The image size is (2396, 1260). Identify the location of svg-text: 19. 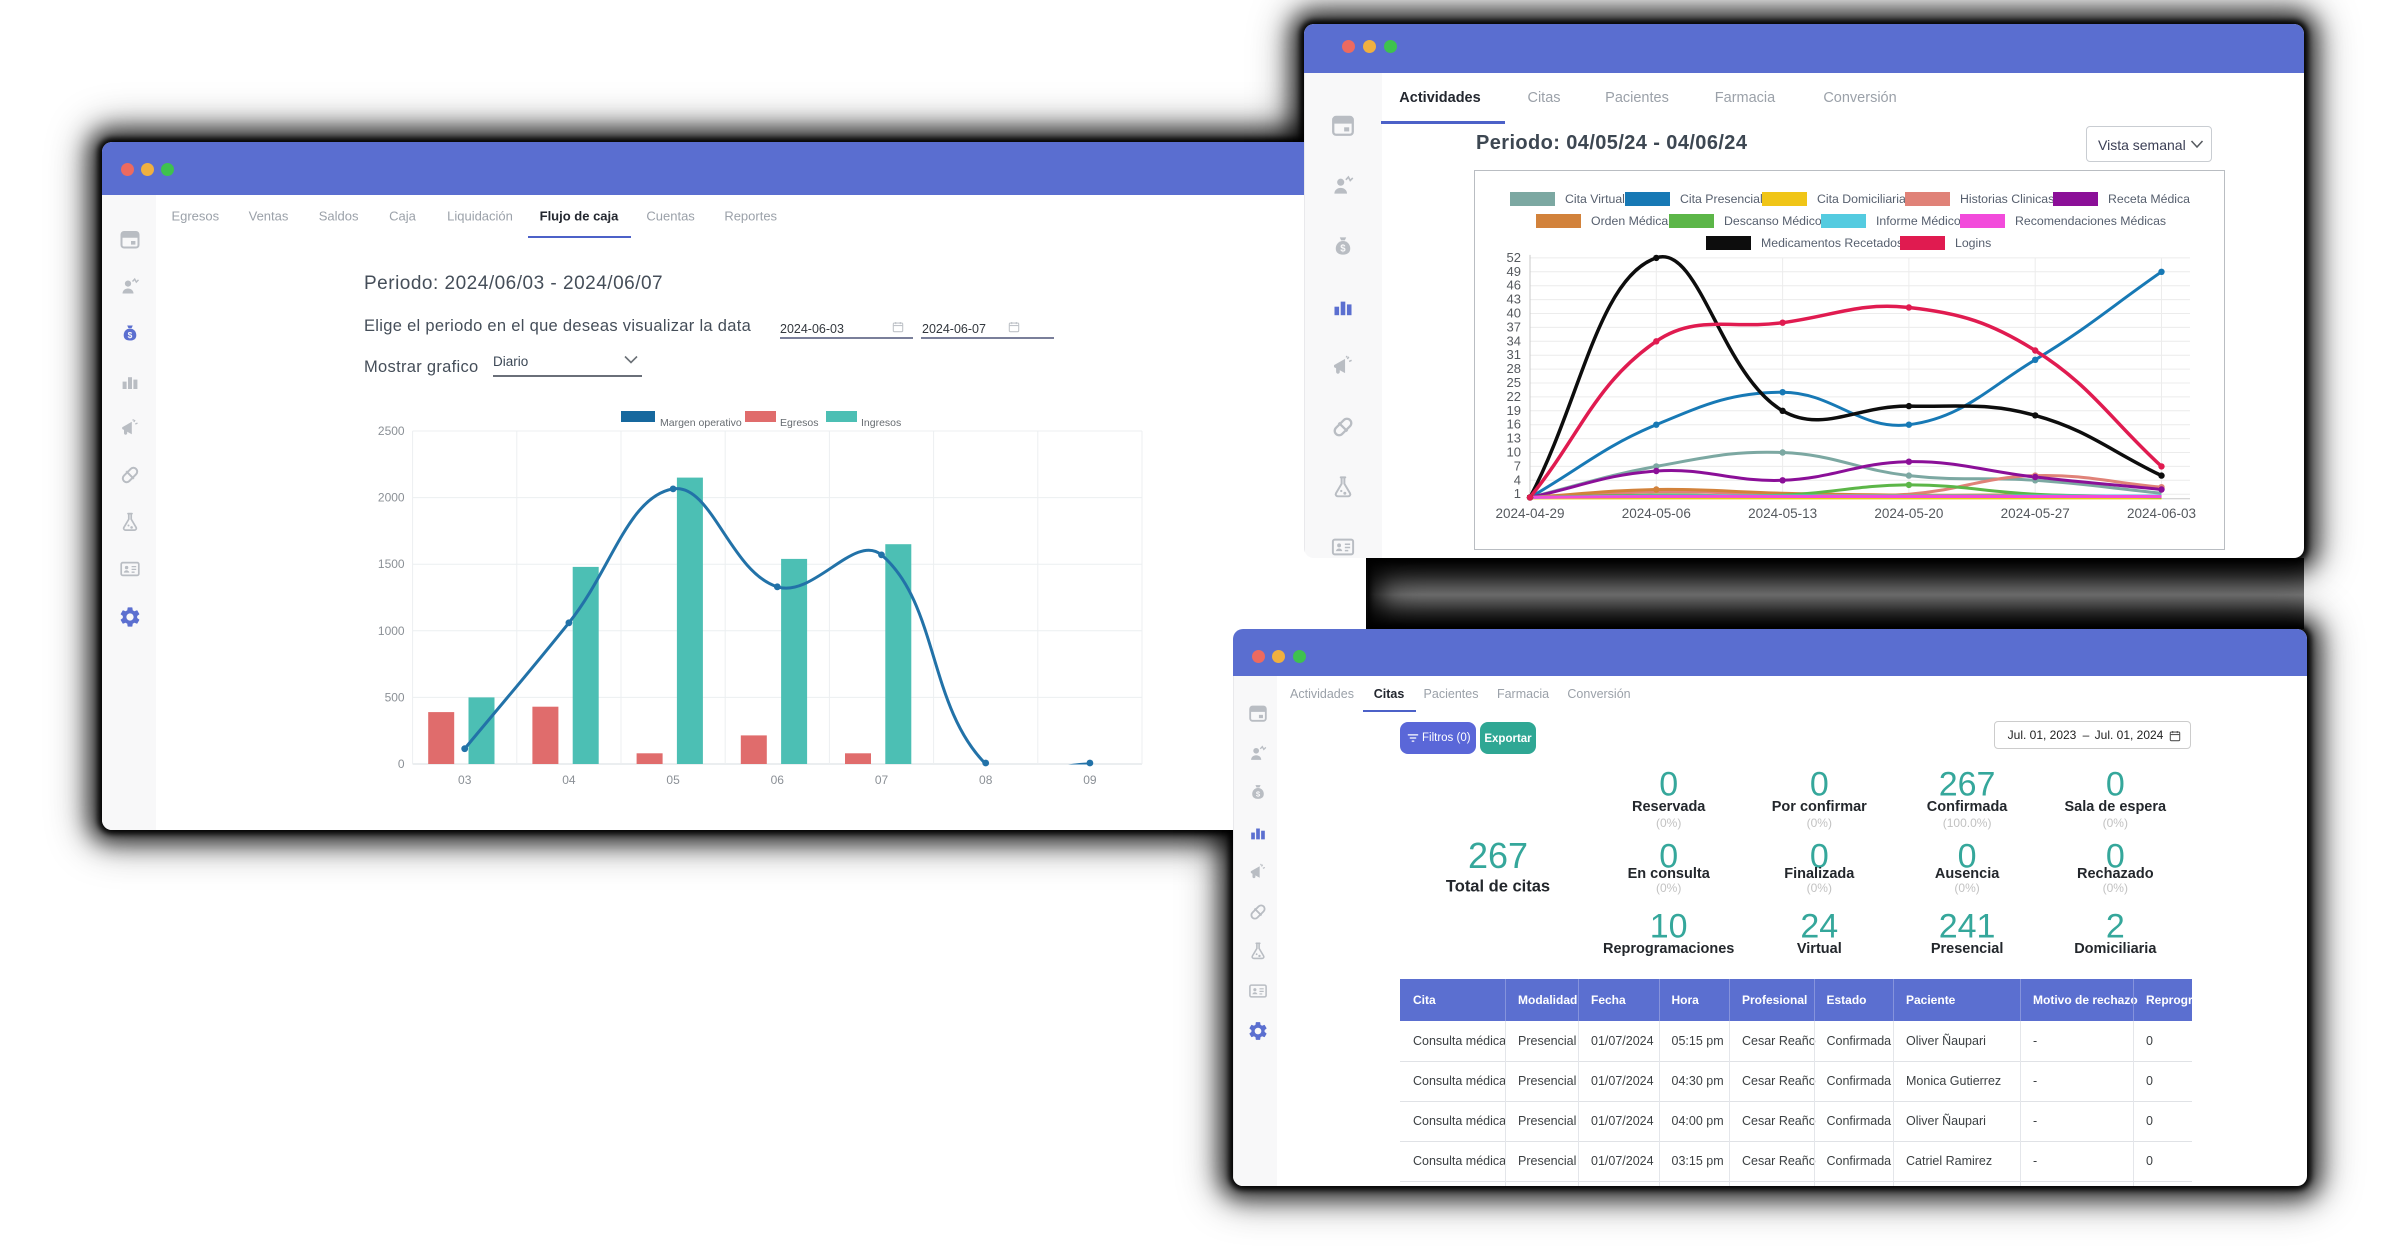
(1514, 410).